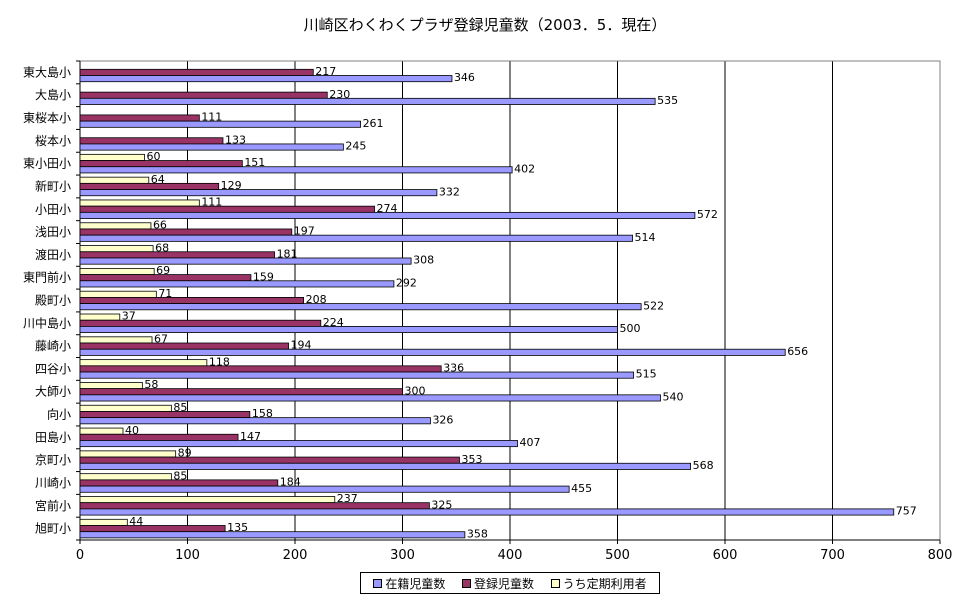 The width and height of the screenshot is (970, 603). I want to click on x-tick-label: 0, so click(80, 555).